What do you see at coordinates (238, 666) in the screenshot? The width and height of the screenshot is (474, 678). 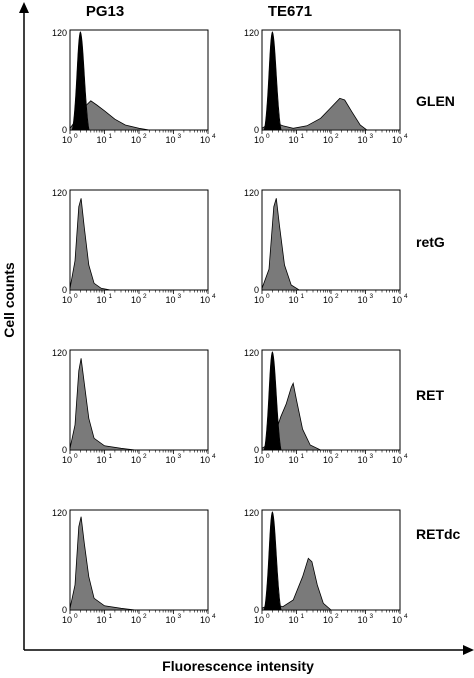 I see `x-axis-label: Fluorescence intensity` at bounding box center [238, 666].